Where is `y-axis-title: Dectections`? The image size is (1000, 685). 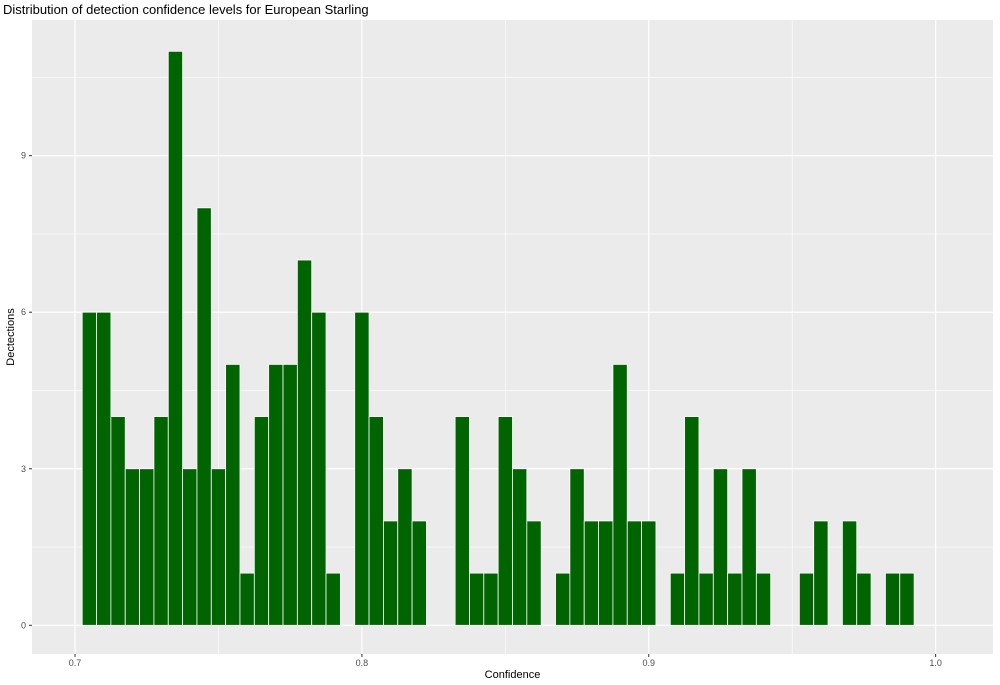 y-axis-title: Dectections is located at coordinates (11, 337).